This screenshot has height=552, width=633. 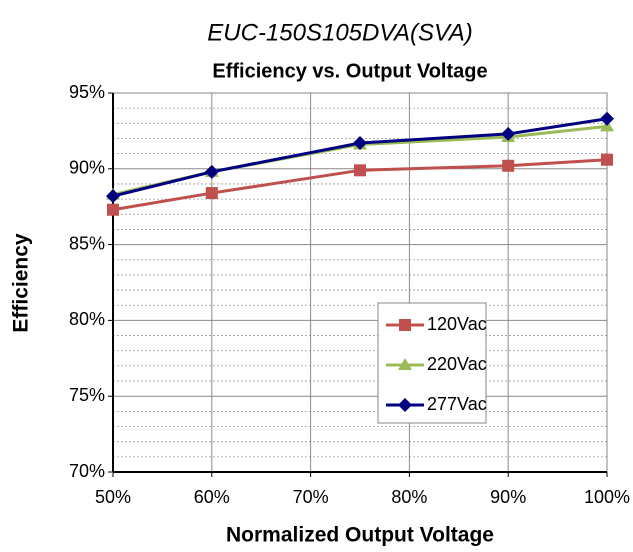 I want to click on y-tick-label: 75%, so click(x=87, y=395).